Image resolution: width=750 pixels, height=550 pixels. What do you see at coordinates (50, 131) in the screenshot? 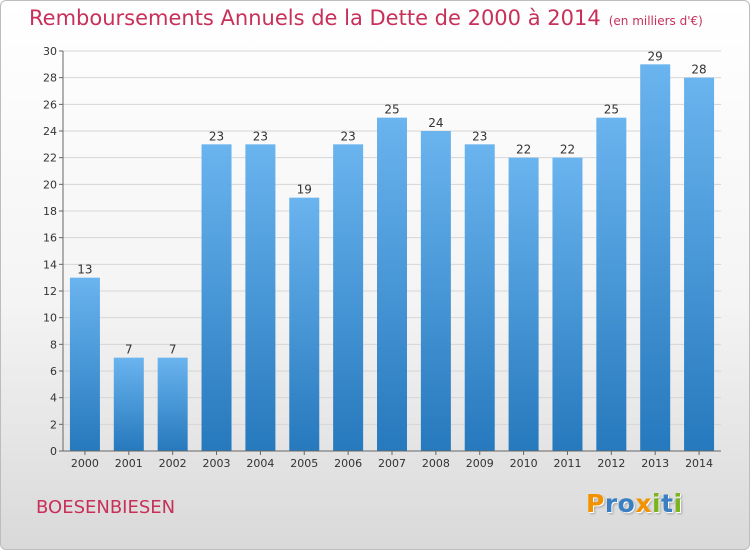
I see `y-tick-label: 24` at bounding box center [50, 131].